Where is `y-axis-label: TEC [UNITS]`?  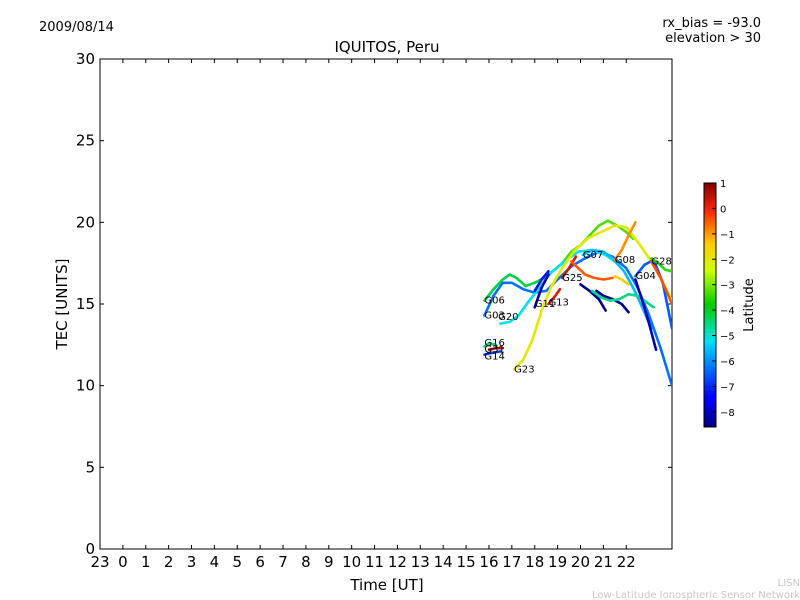
y-axis-label: TEC [UNITS] is located at coordinates (62, 305).